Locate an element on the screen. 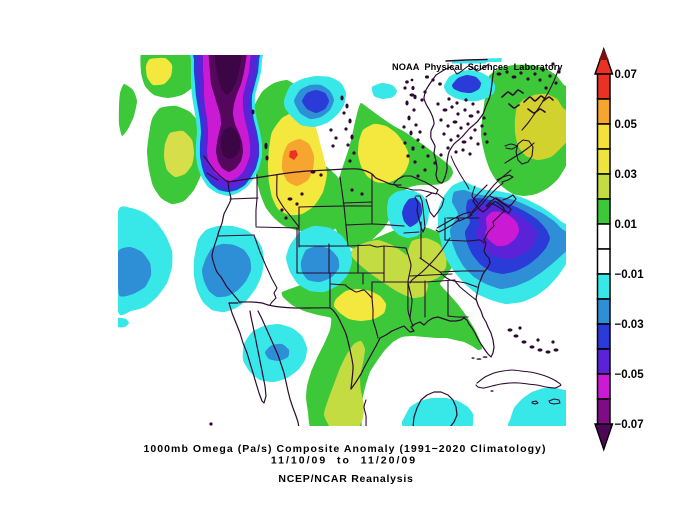 The image size is (682, 505). svg-text: −0.03 is located at coordinates (629, 325).